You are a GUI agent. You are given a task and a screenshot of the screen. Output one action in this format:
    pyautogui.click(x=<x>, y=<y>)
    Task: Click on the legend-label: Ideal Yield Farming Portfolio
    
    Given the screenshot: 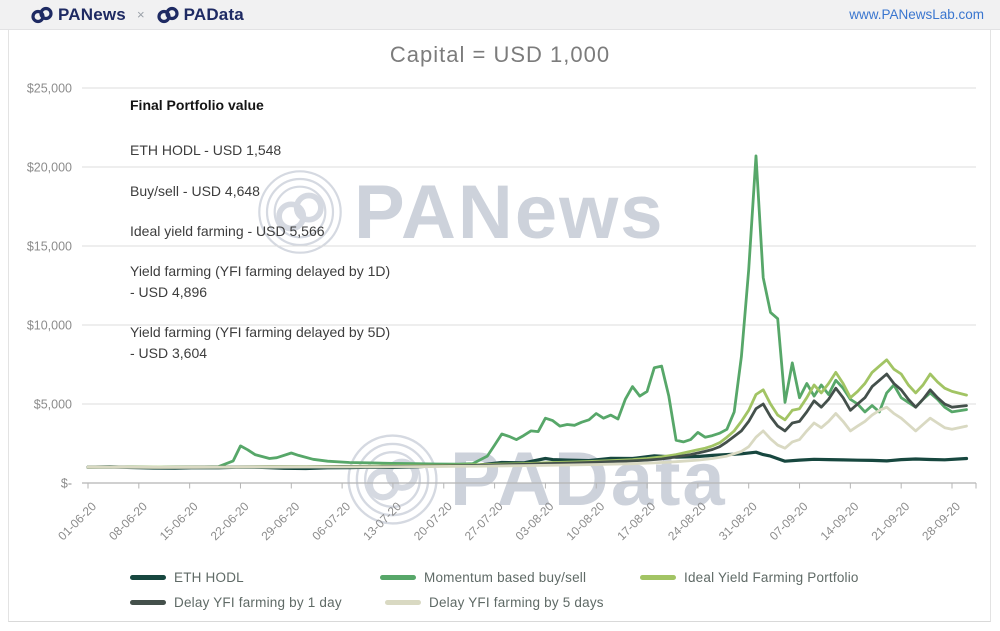 What is the action you would take?
    pyautogui.click(x=771, y=577)
    